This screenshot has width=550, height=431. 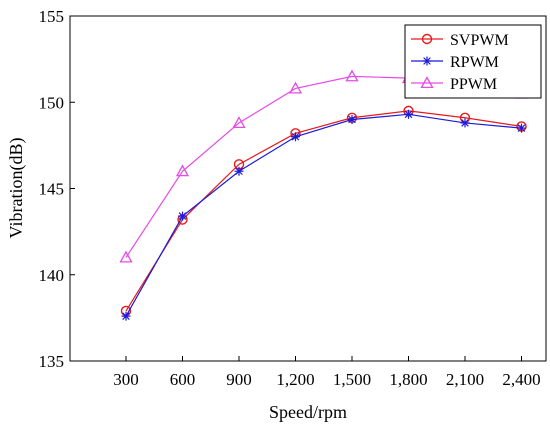 What do you see at coordinates (427, 39) in the screenshot?
I see `legend-marker-svpwm` at bounding box center [427, 39].